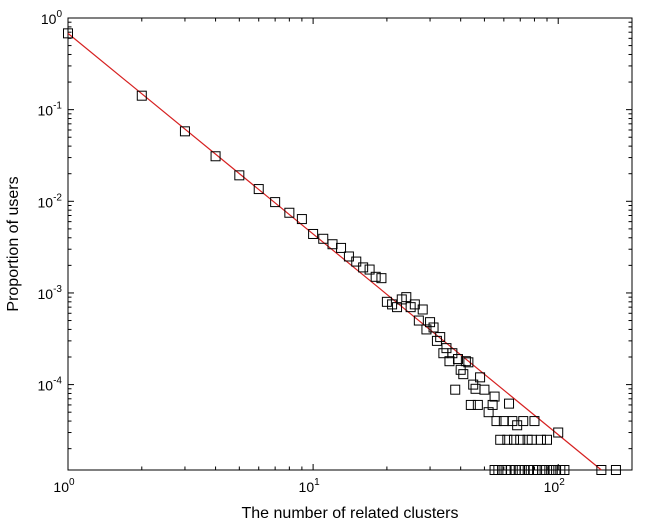 The image size is (650, 525). I want to click on y-tick-label: 10⁻², so click(50, 201).